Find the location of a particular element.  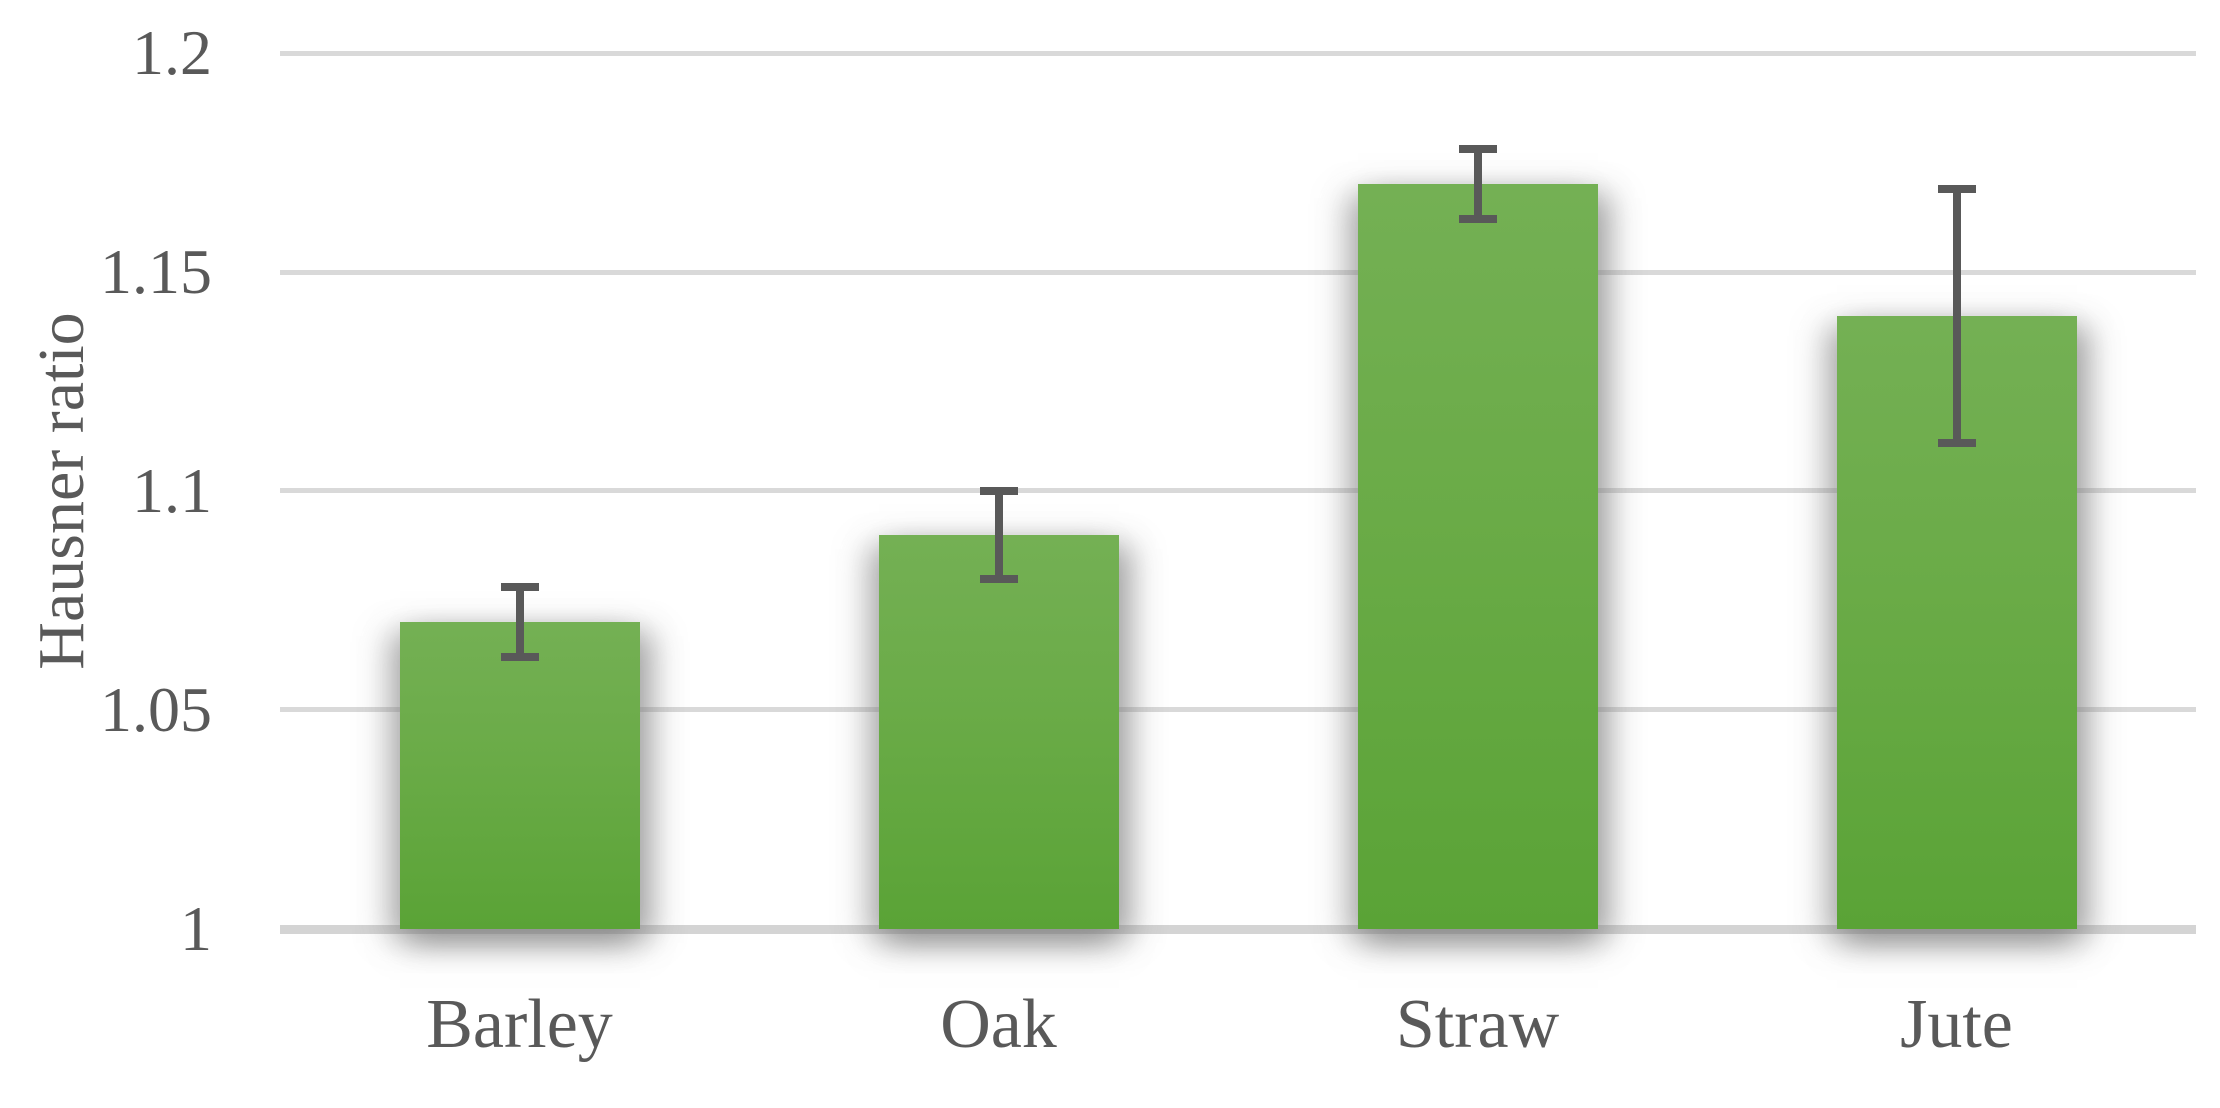

x-category-label-straw: Straw is located at coordinates (1477, 1024).